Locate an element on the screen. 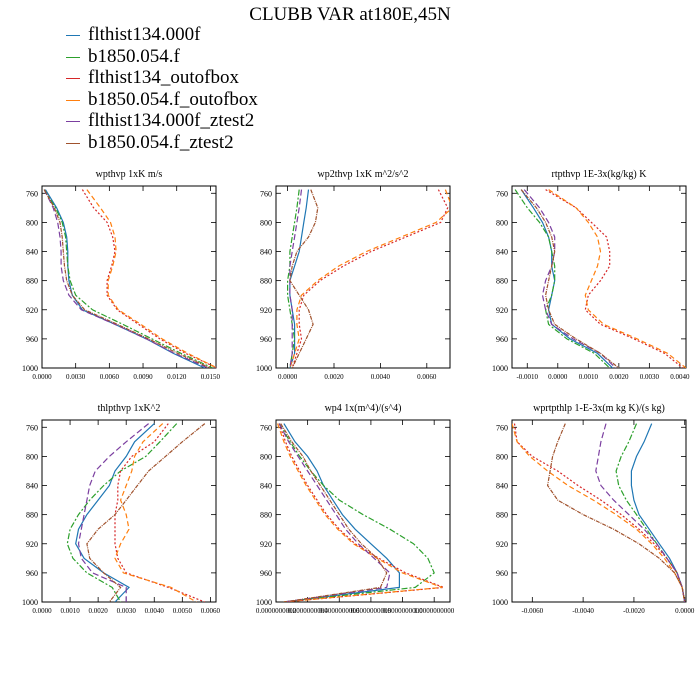 This screenshot has width=700, height=700. x-tick-label: 0.0050 is located at coordinates (183, 611).